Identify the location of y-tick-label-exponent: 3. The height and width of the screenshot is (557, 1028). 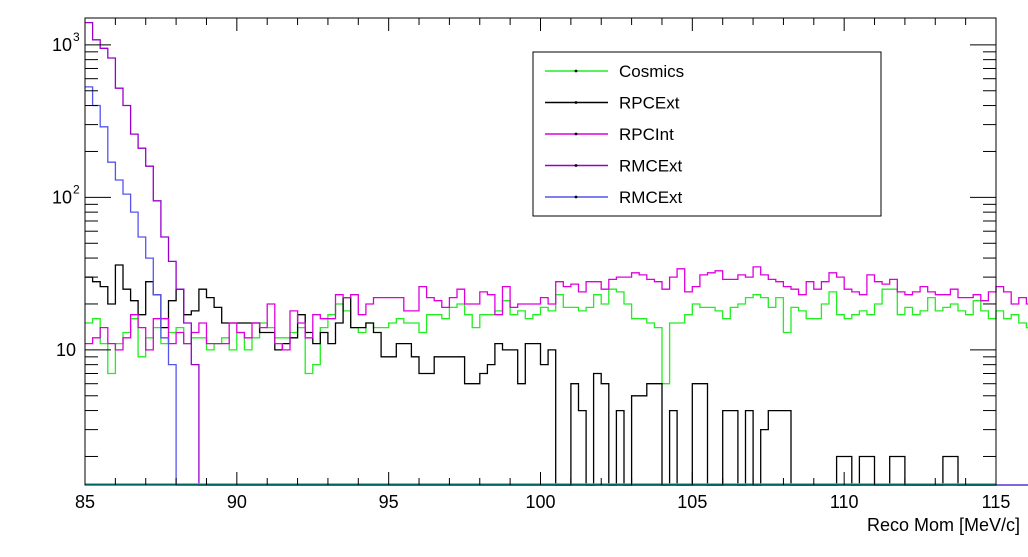
(76, 37).